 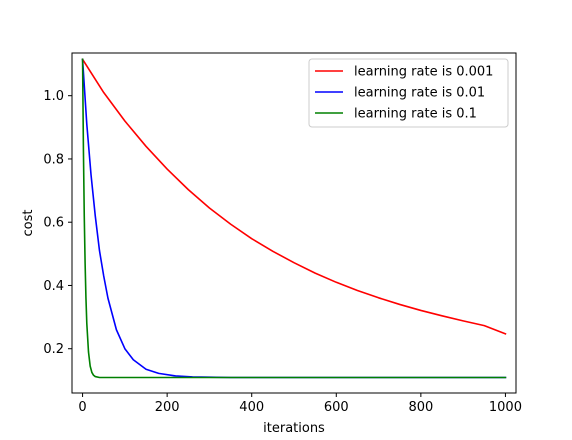 I want to click on legend-box, so click(x=408, y=93).